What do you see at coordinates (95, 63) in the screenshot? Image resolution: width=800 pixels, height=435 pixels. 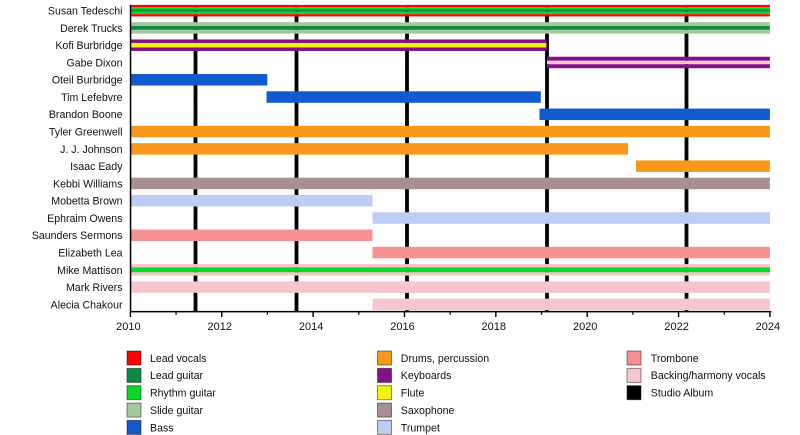 I see `svg-text: Gabe Dixon` at bounding box center [95, 63].